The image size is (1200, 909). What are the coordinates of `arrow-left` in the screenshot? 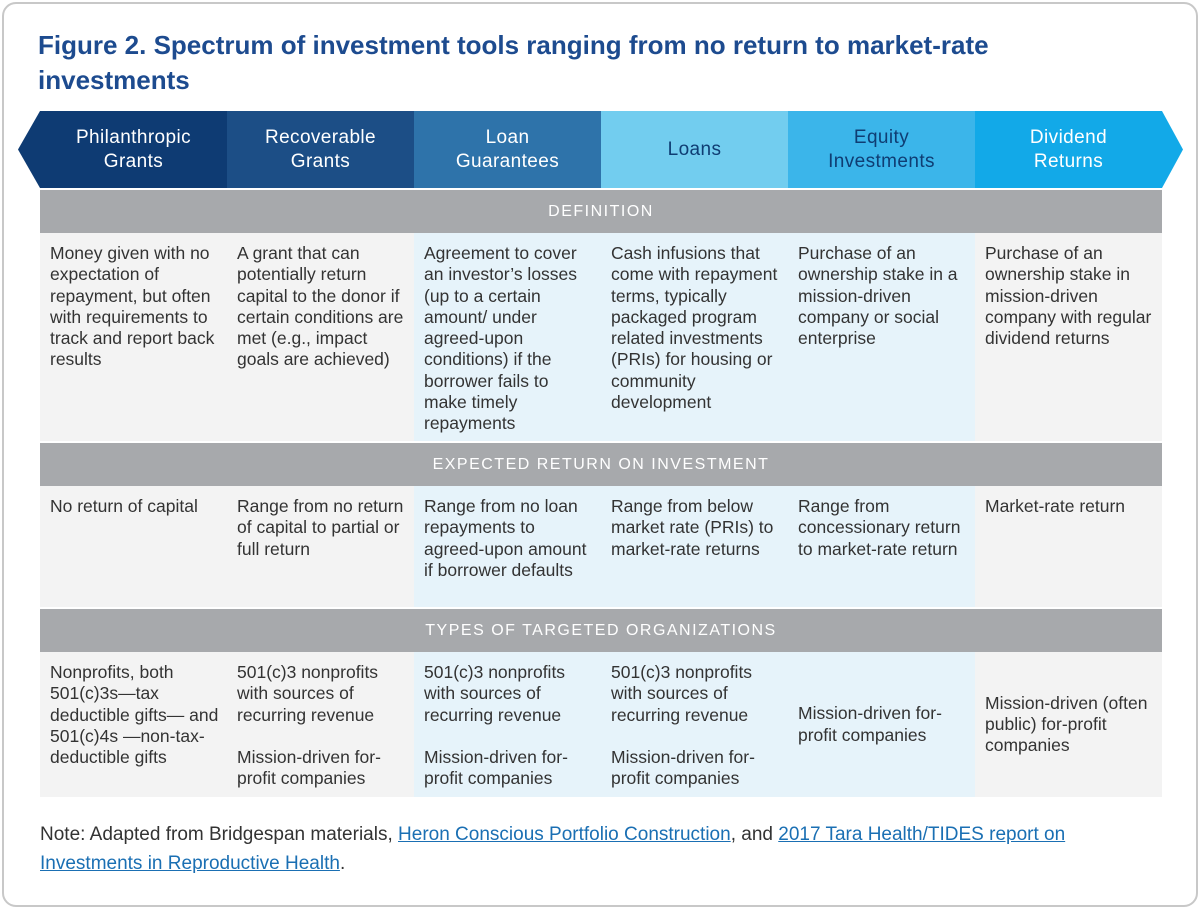 It's located at (29, 149).